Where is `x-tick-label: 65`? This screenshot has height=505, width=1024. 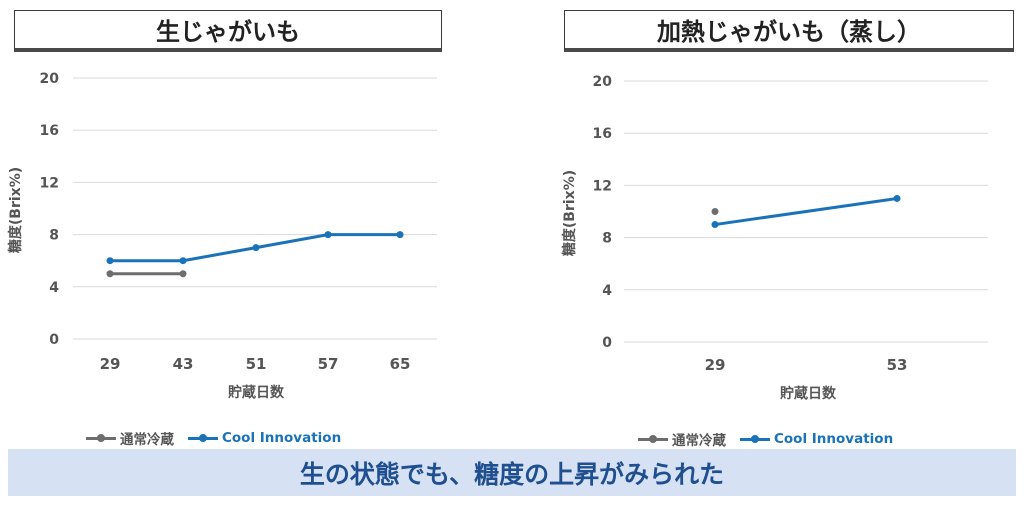
x-tick-label: 65 is located at coordinates (400, 364).